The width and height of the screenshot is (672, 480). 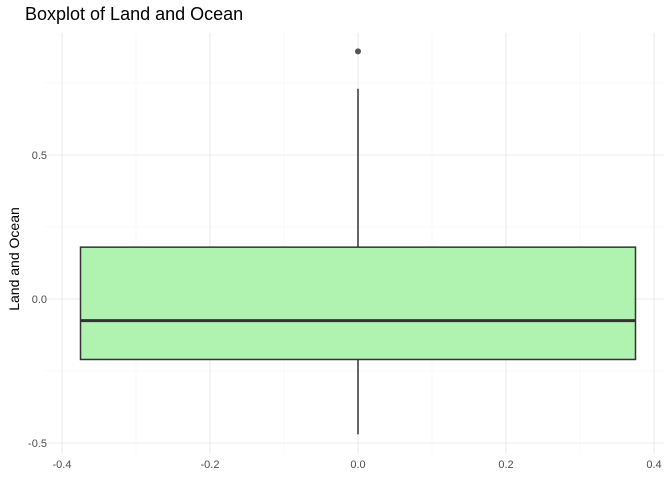 I want to click on x-tick-label: -0.2, so click(x=210, y=465).